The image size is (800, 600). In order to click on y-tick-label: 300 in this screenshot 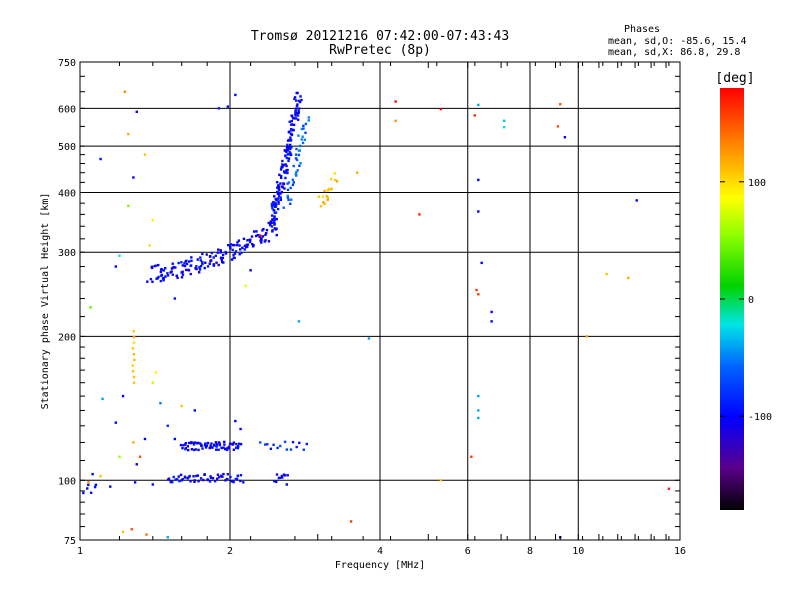, I will do `click(67, 253)`.